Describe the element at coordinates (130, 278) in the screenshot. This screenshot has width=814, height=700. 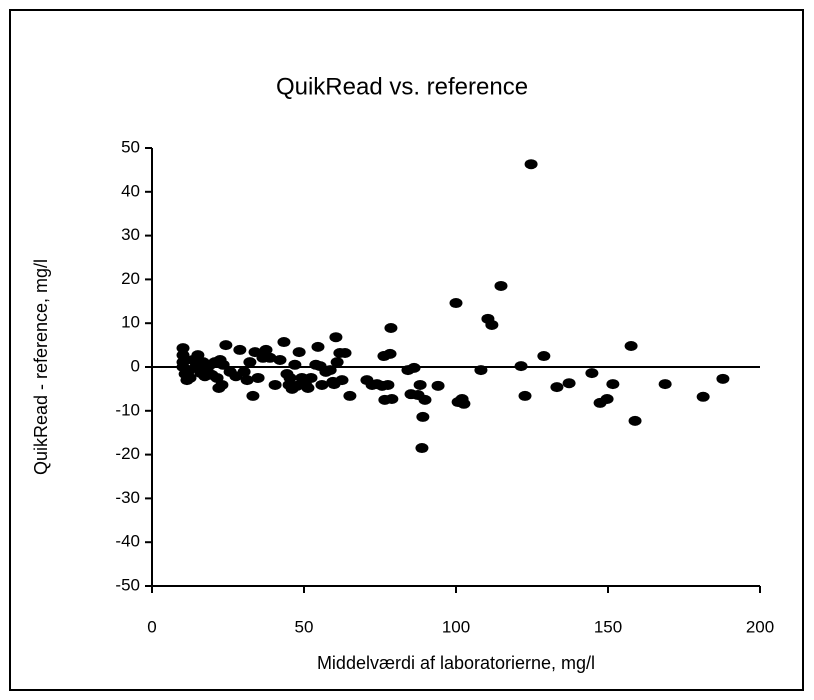
I see `y-tick-label: 20` at that location.